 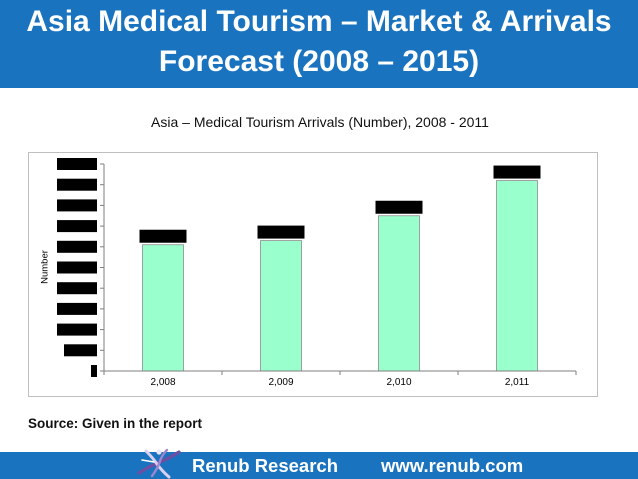 I want to click on footer-bar: Renub Research www.renub.com, so click(x=319, y=465).